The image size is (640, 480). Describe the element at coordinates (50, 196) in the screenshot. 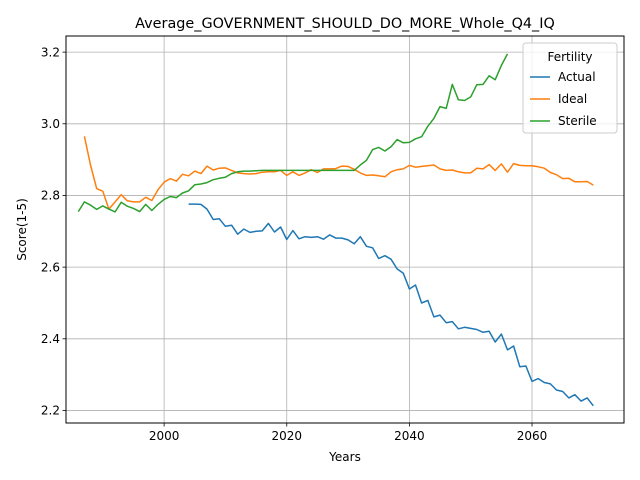

I see `y-tick-label: 2.8` at that location.